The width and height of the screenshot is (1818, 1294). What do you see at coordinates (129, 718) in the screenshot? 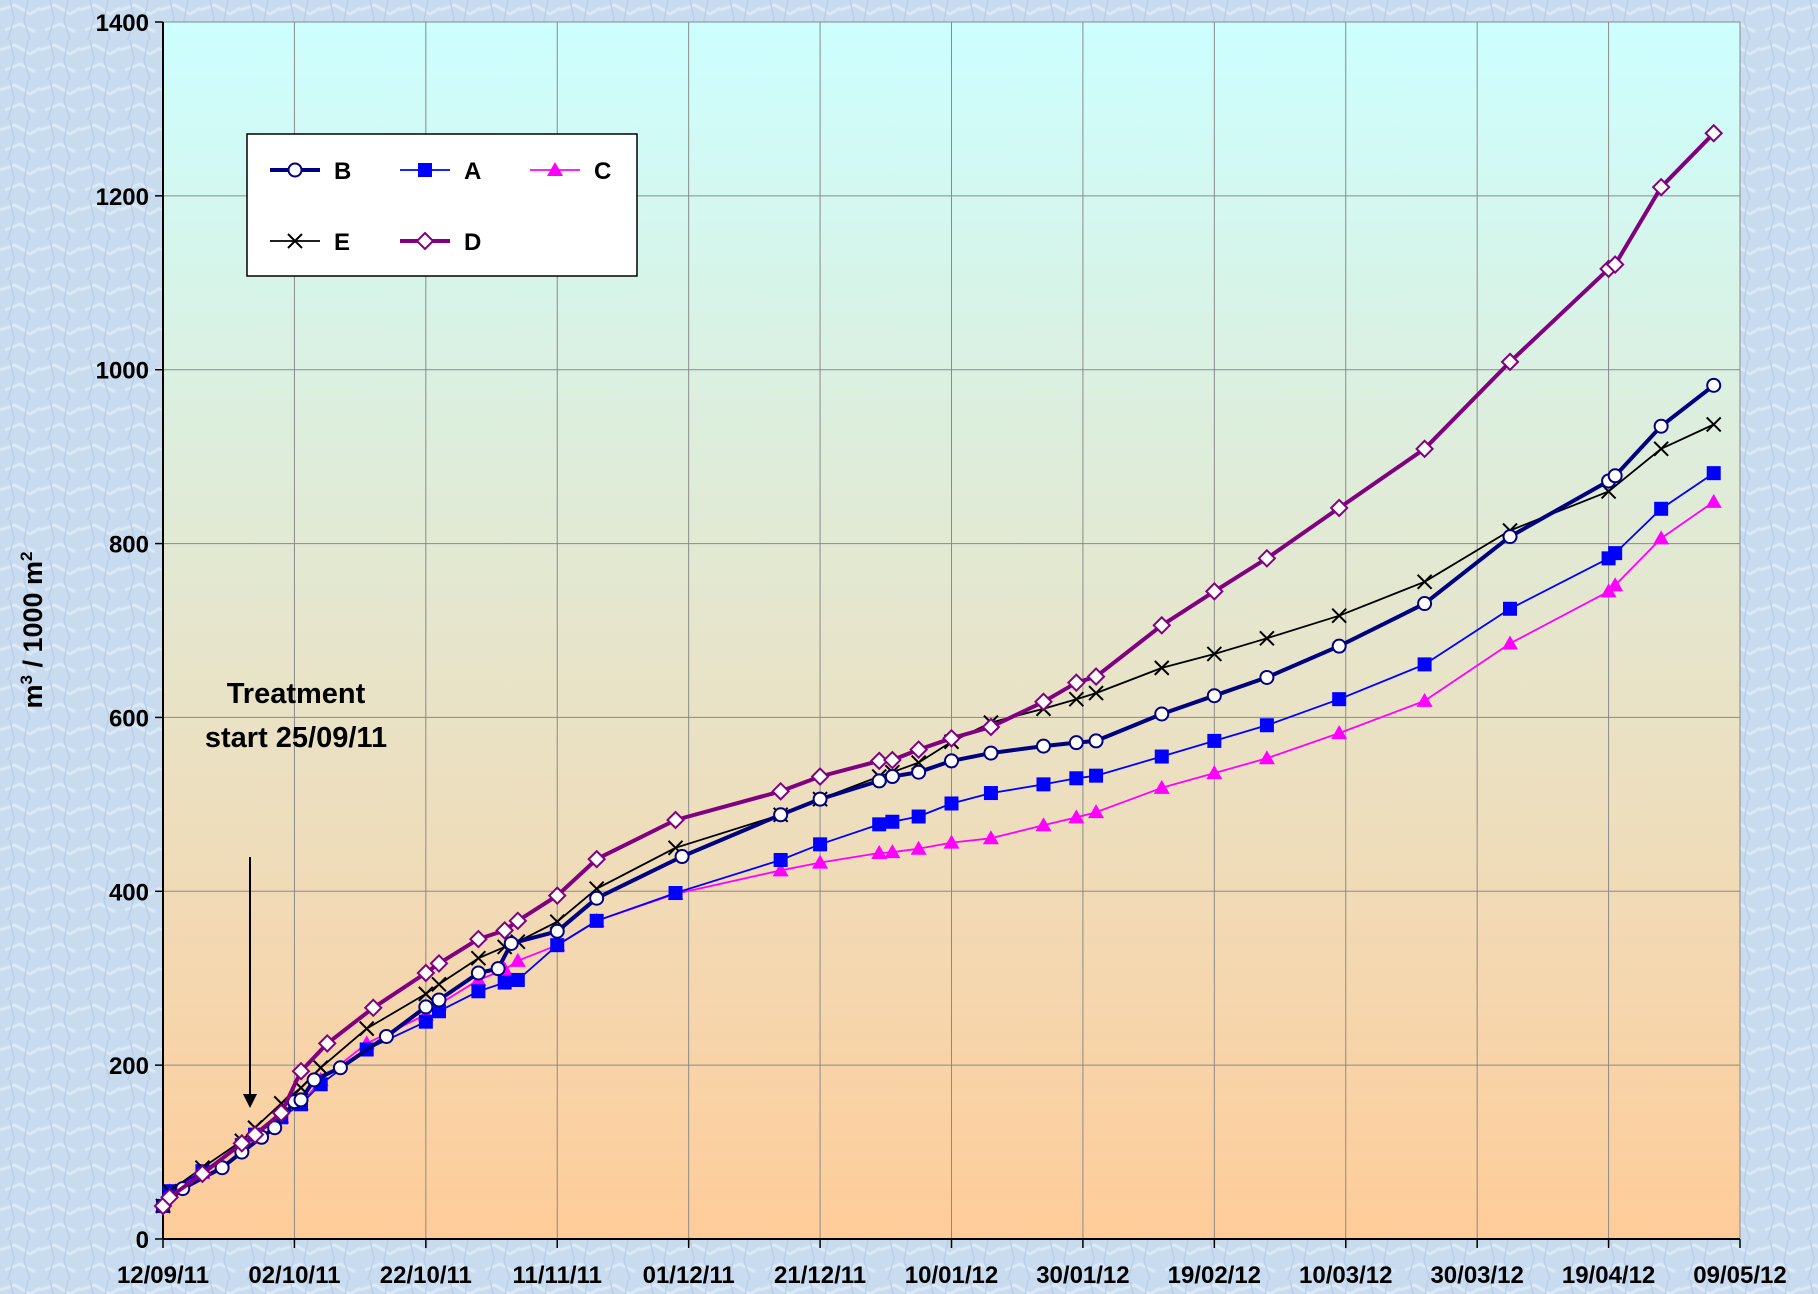
I see `y-tick-label: 600` at bounding box center [129, 718].